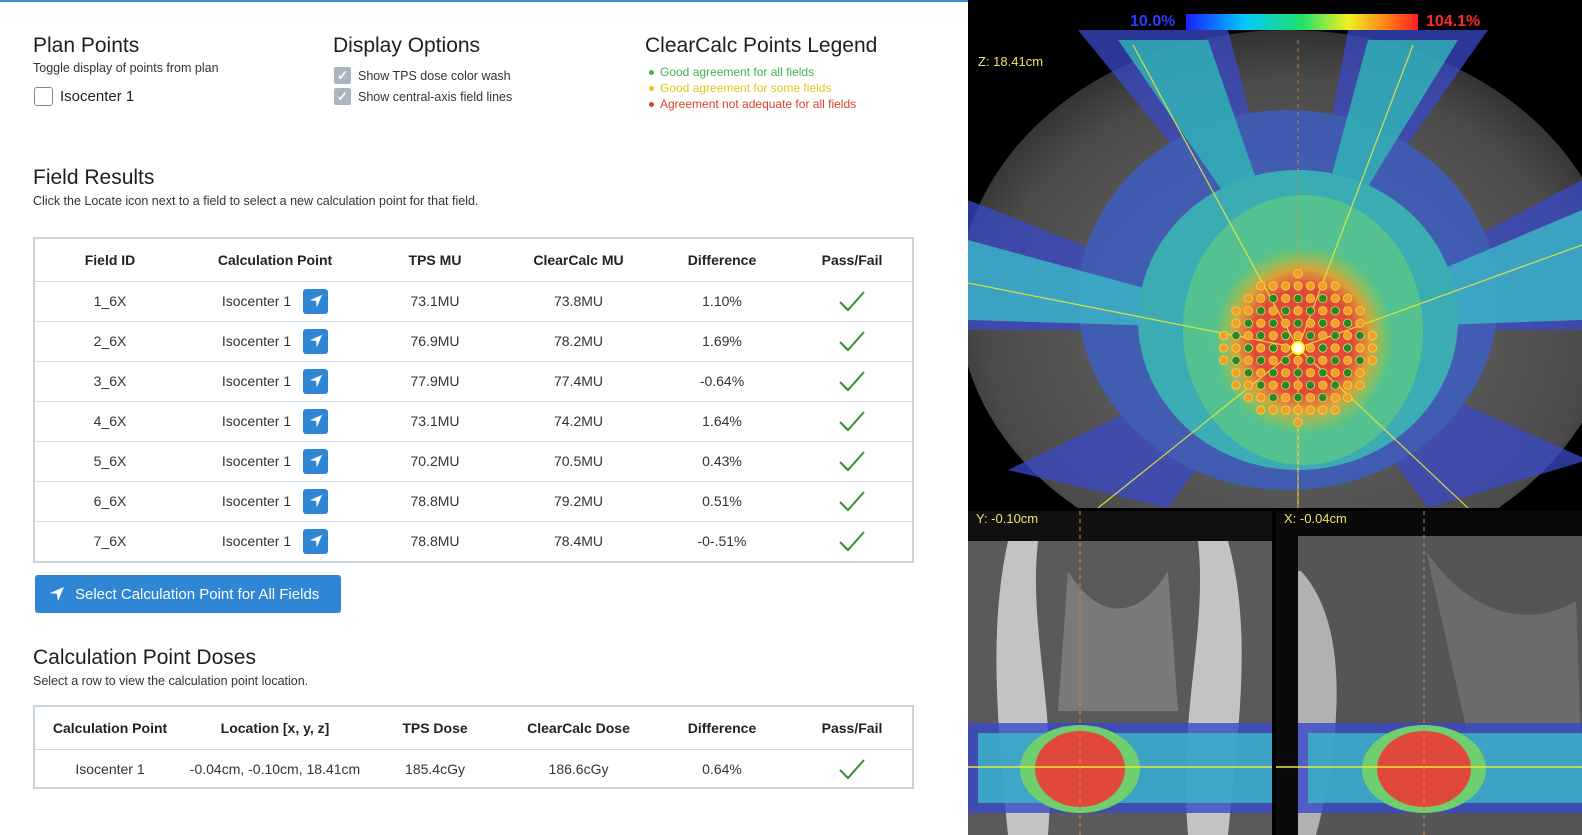 This screenshot has width=1582, height=835. I want to click on table-row: 3_6X Isocenter 1 77.9MU 77.4MU -0.64%, so click(473, 381).